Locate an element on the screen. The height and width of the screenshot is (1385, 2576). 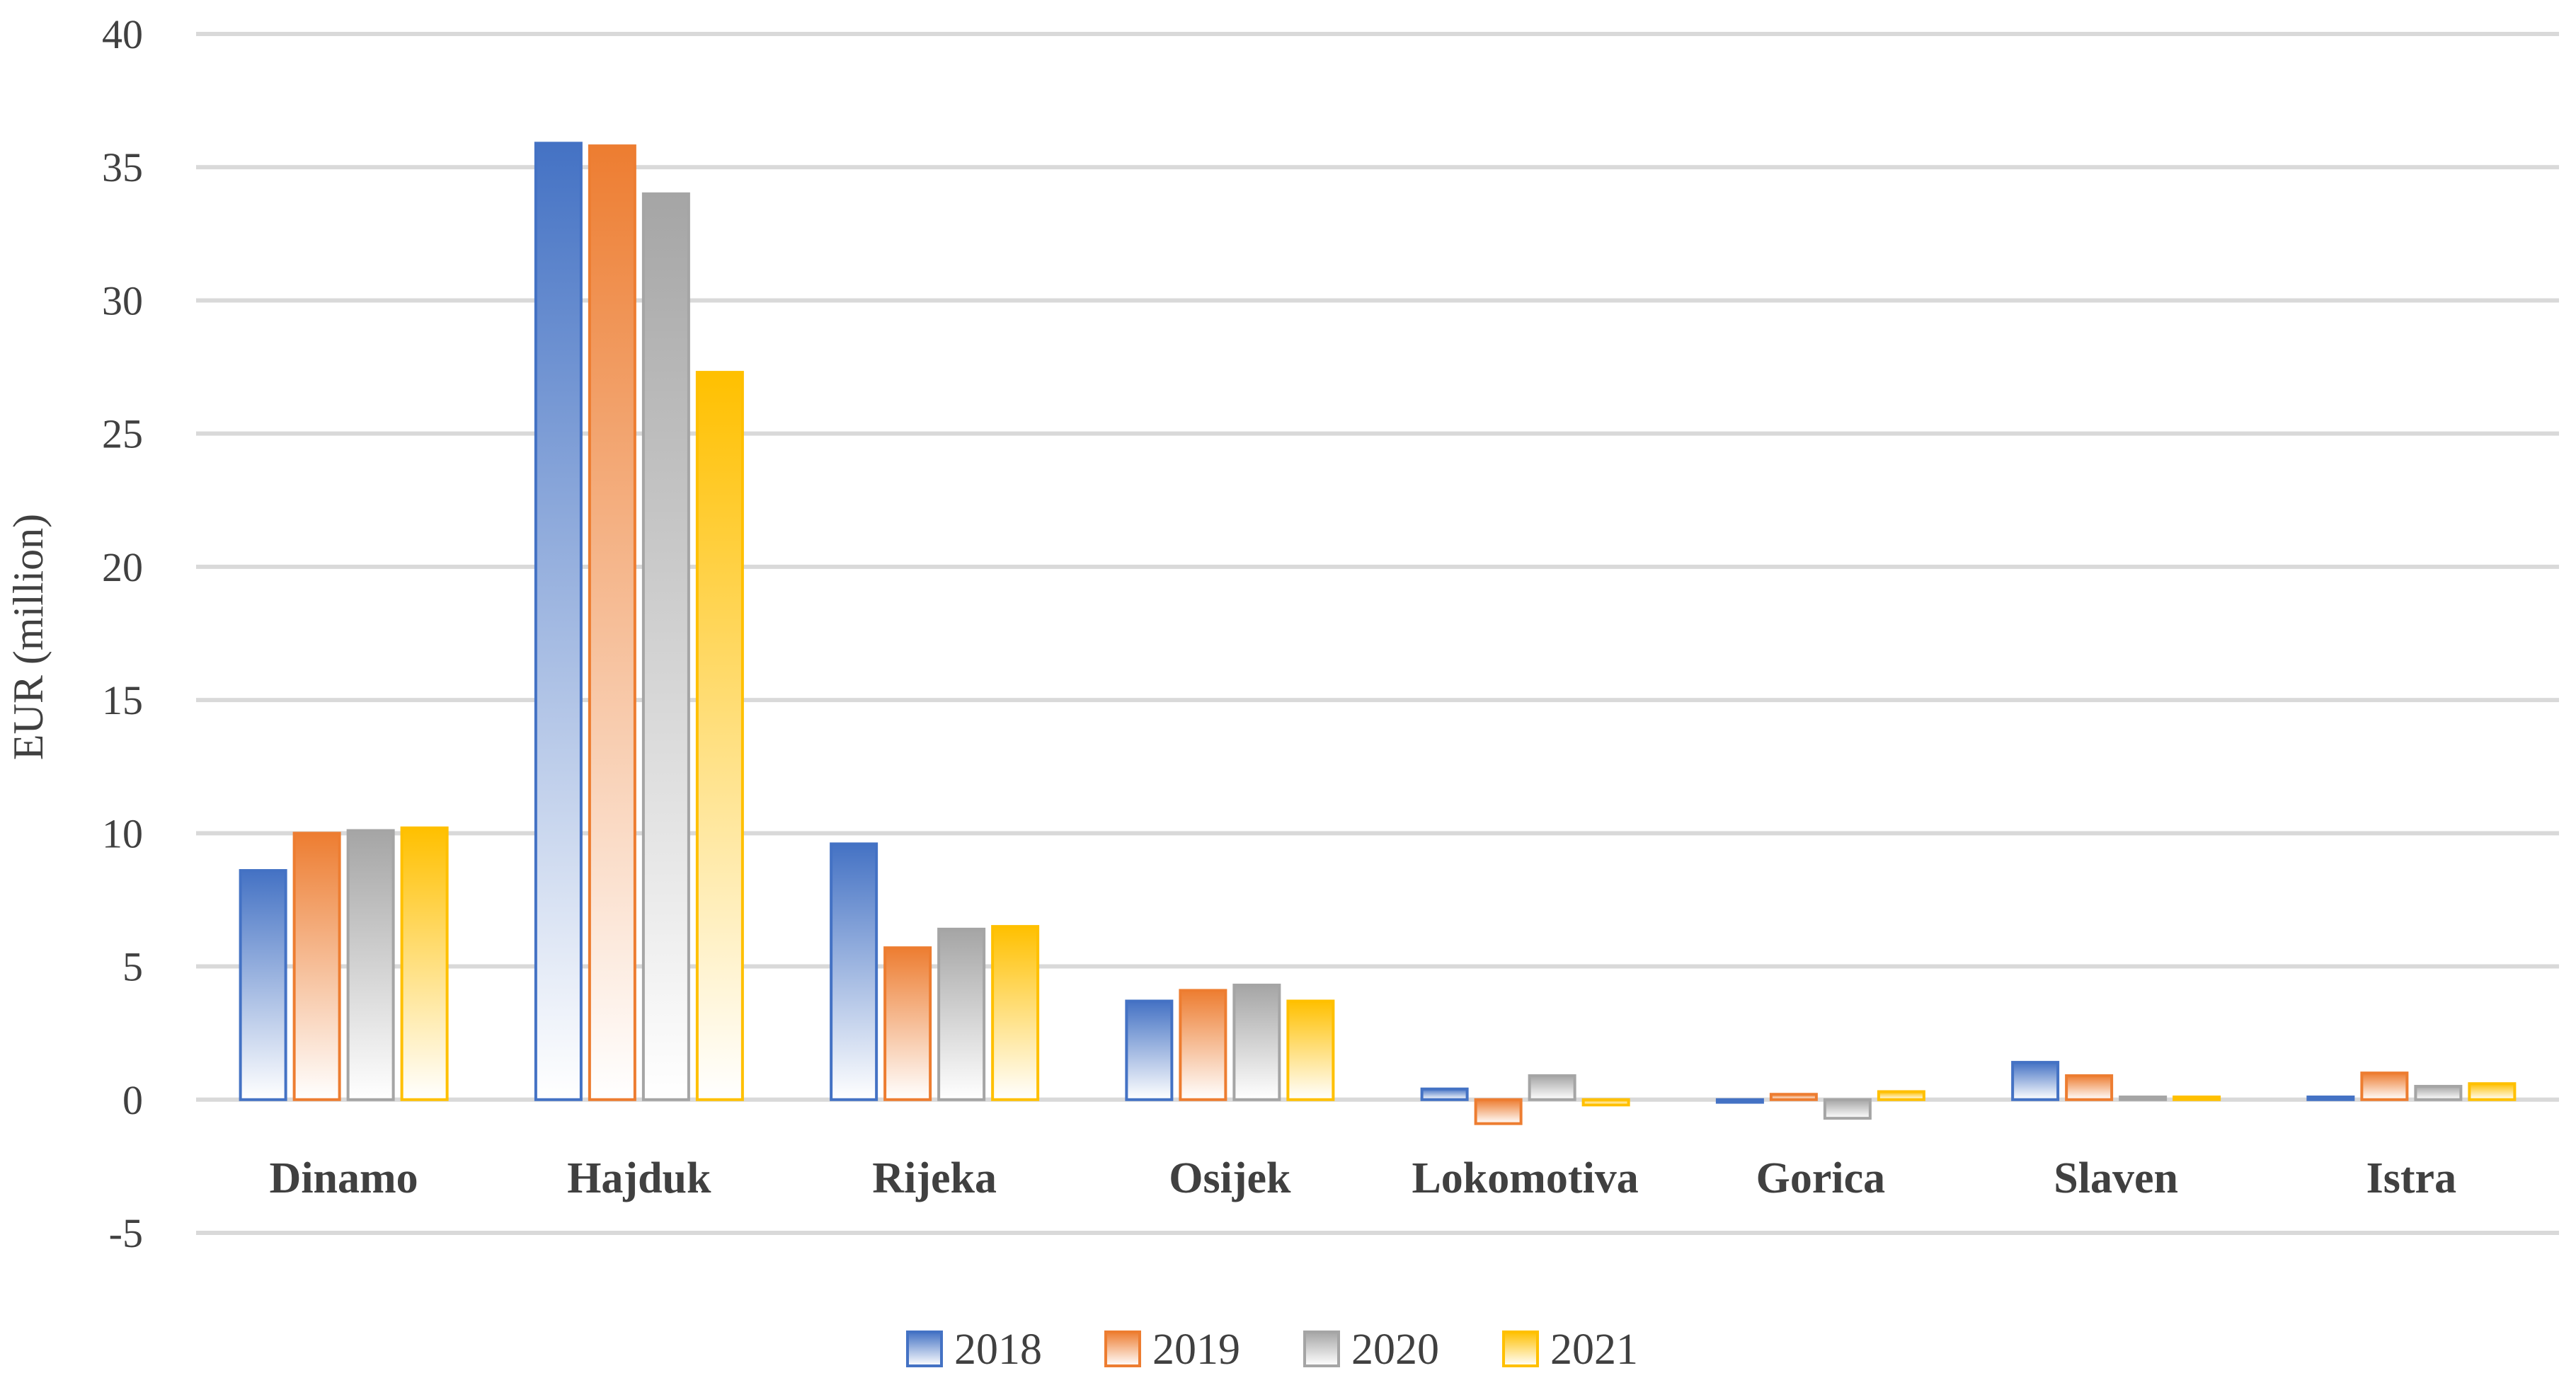
bar-hajduk-2018 is located at coordinates (558, 621).